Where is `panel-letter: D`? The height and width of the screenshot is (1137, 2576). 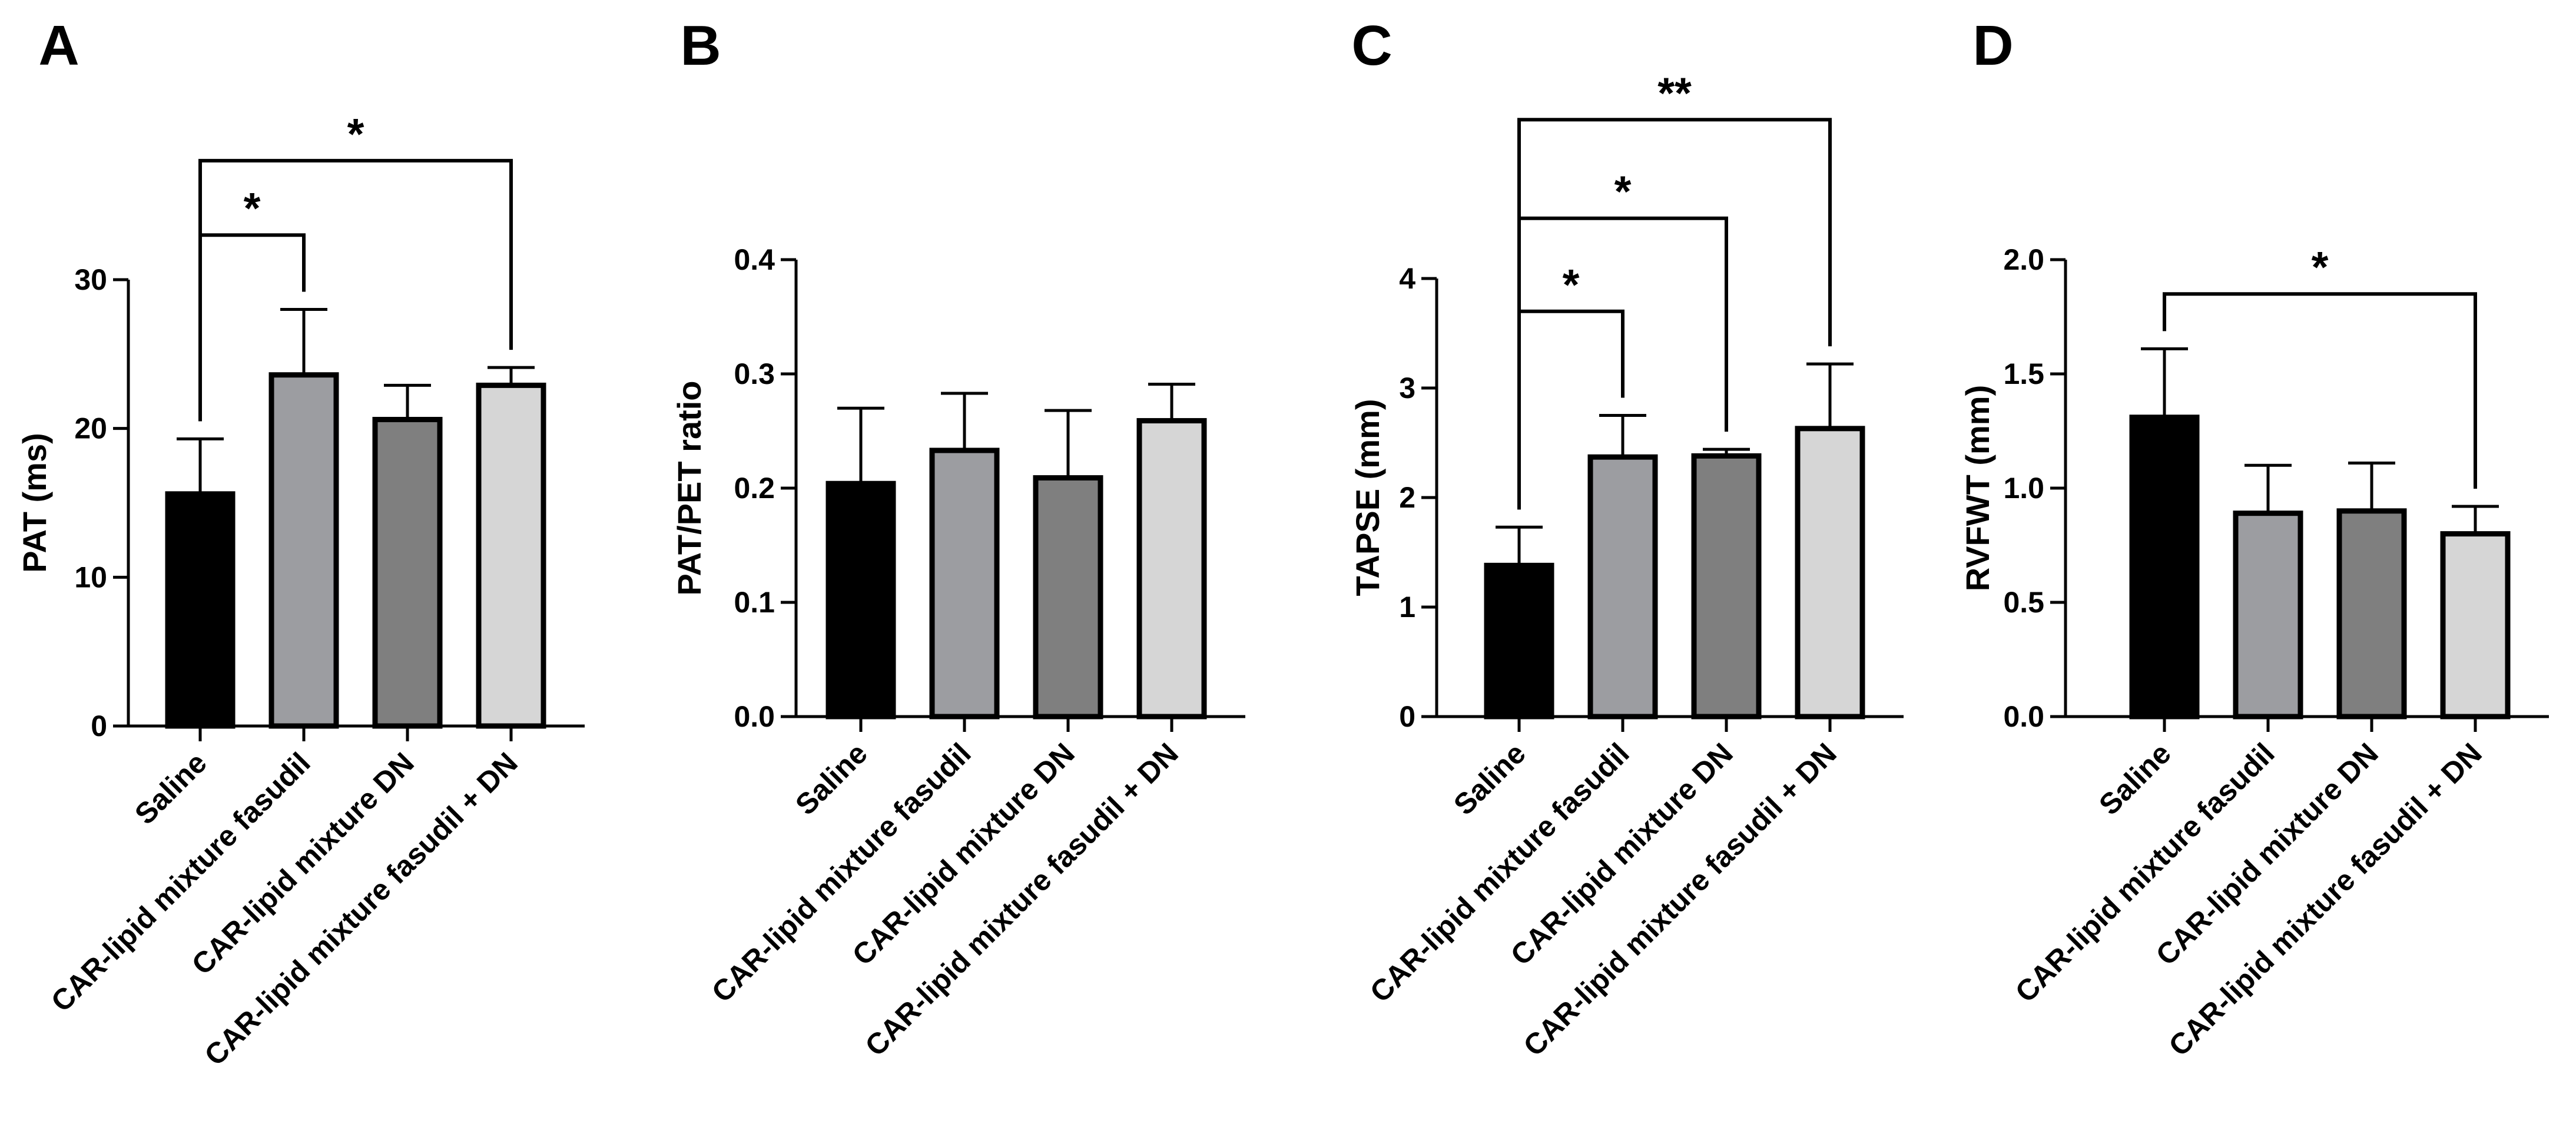
panel-letter: D is located at coordinates (1993, 46).